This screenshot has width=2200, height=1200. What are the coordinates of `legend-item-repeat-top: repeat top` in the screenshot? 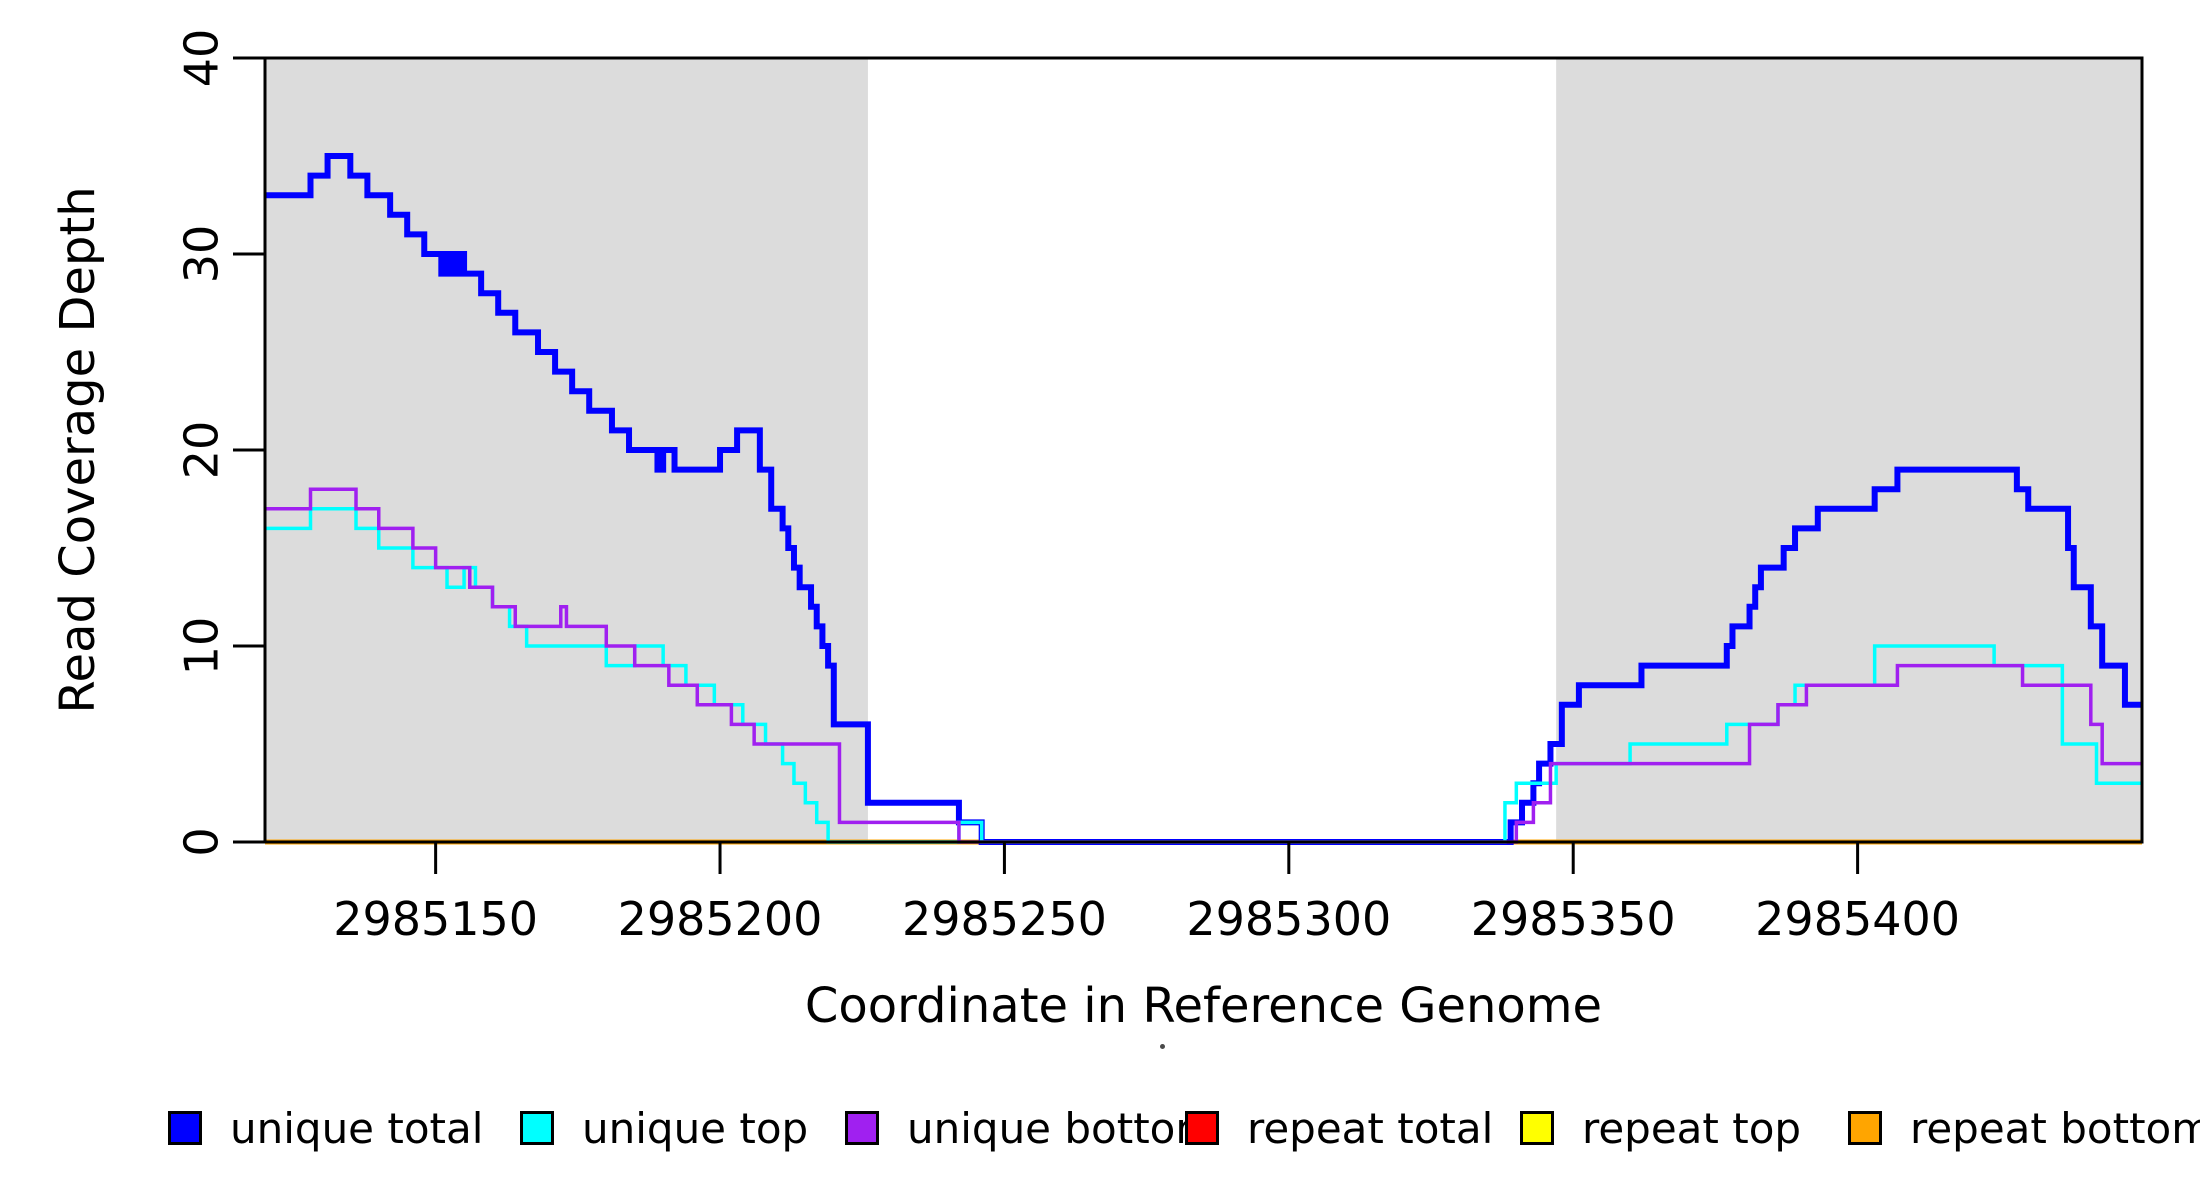 It's located at (1660, 1128).